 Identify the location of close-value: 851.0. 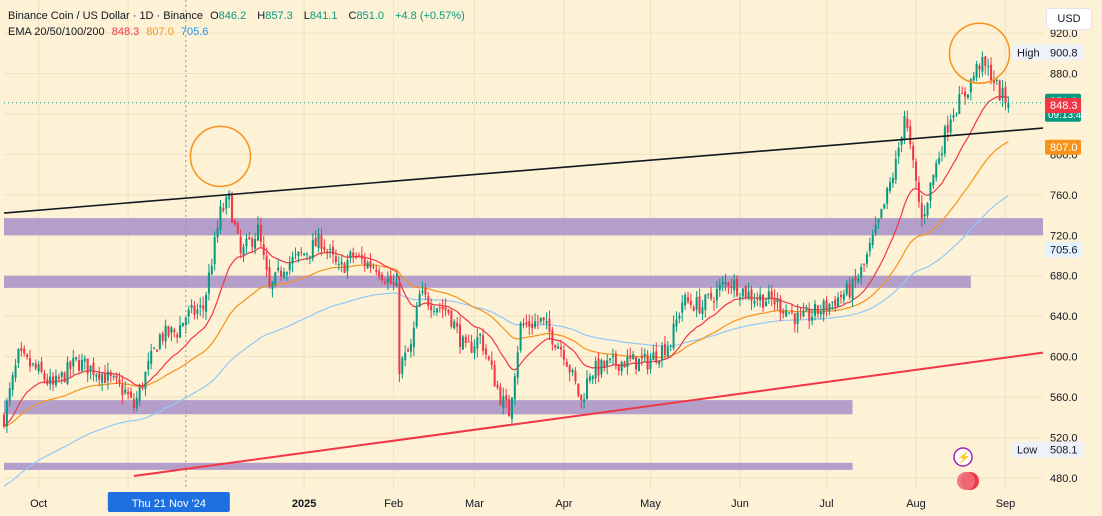
(370, 16).